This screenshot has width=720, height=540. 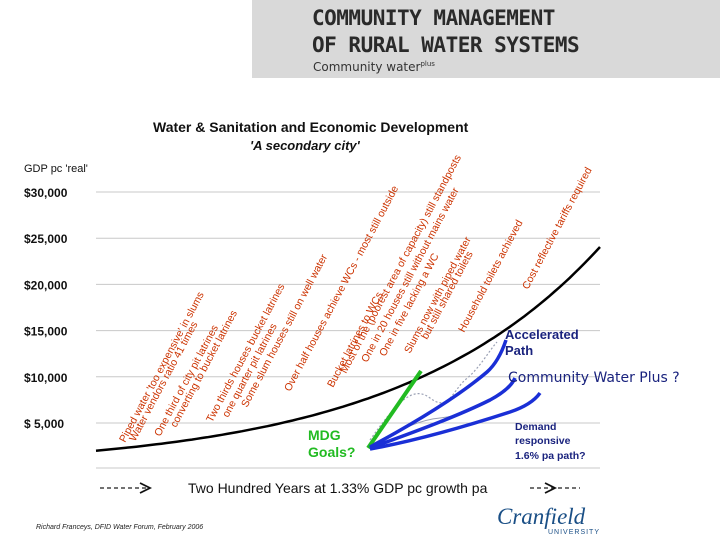 I want to click on y-tick-label: $15,000, so click(x=46, y=332).